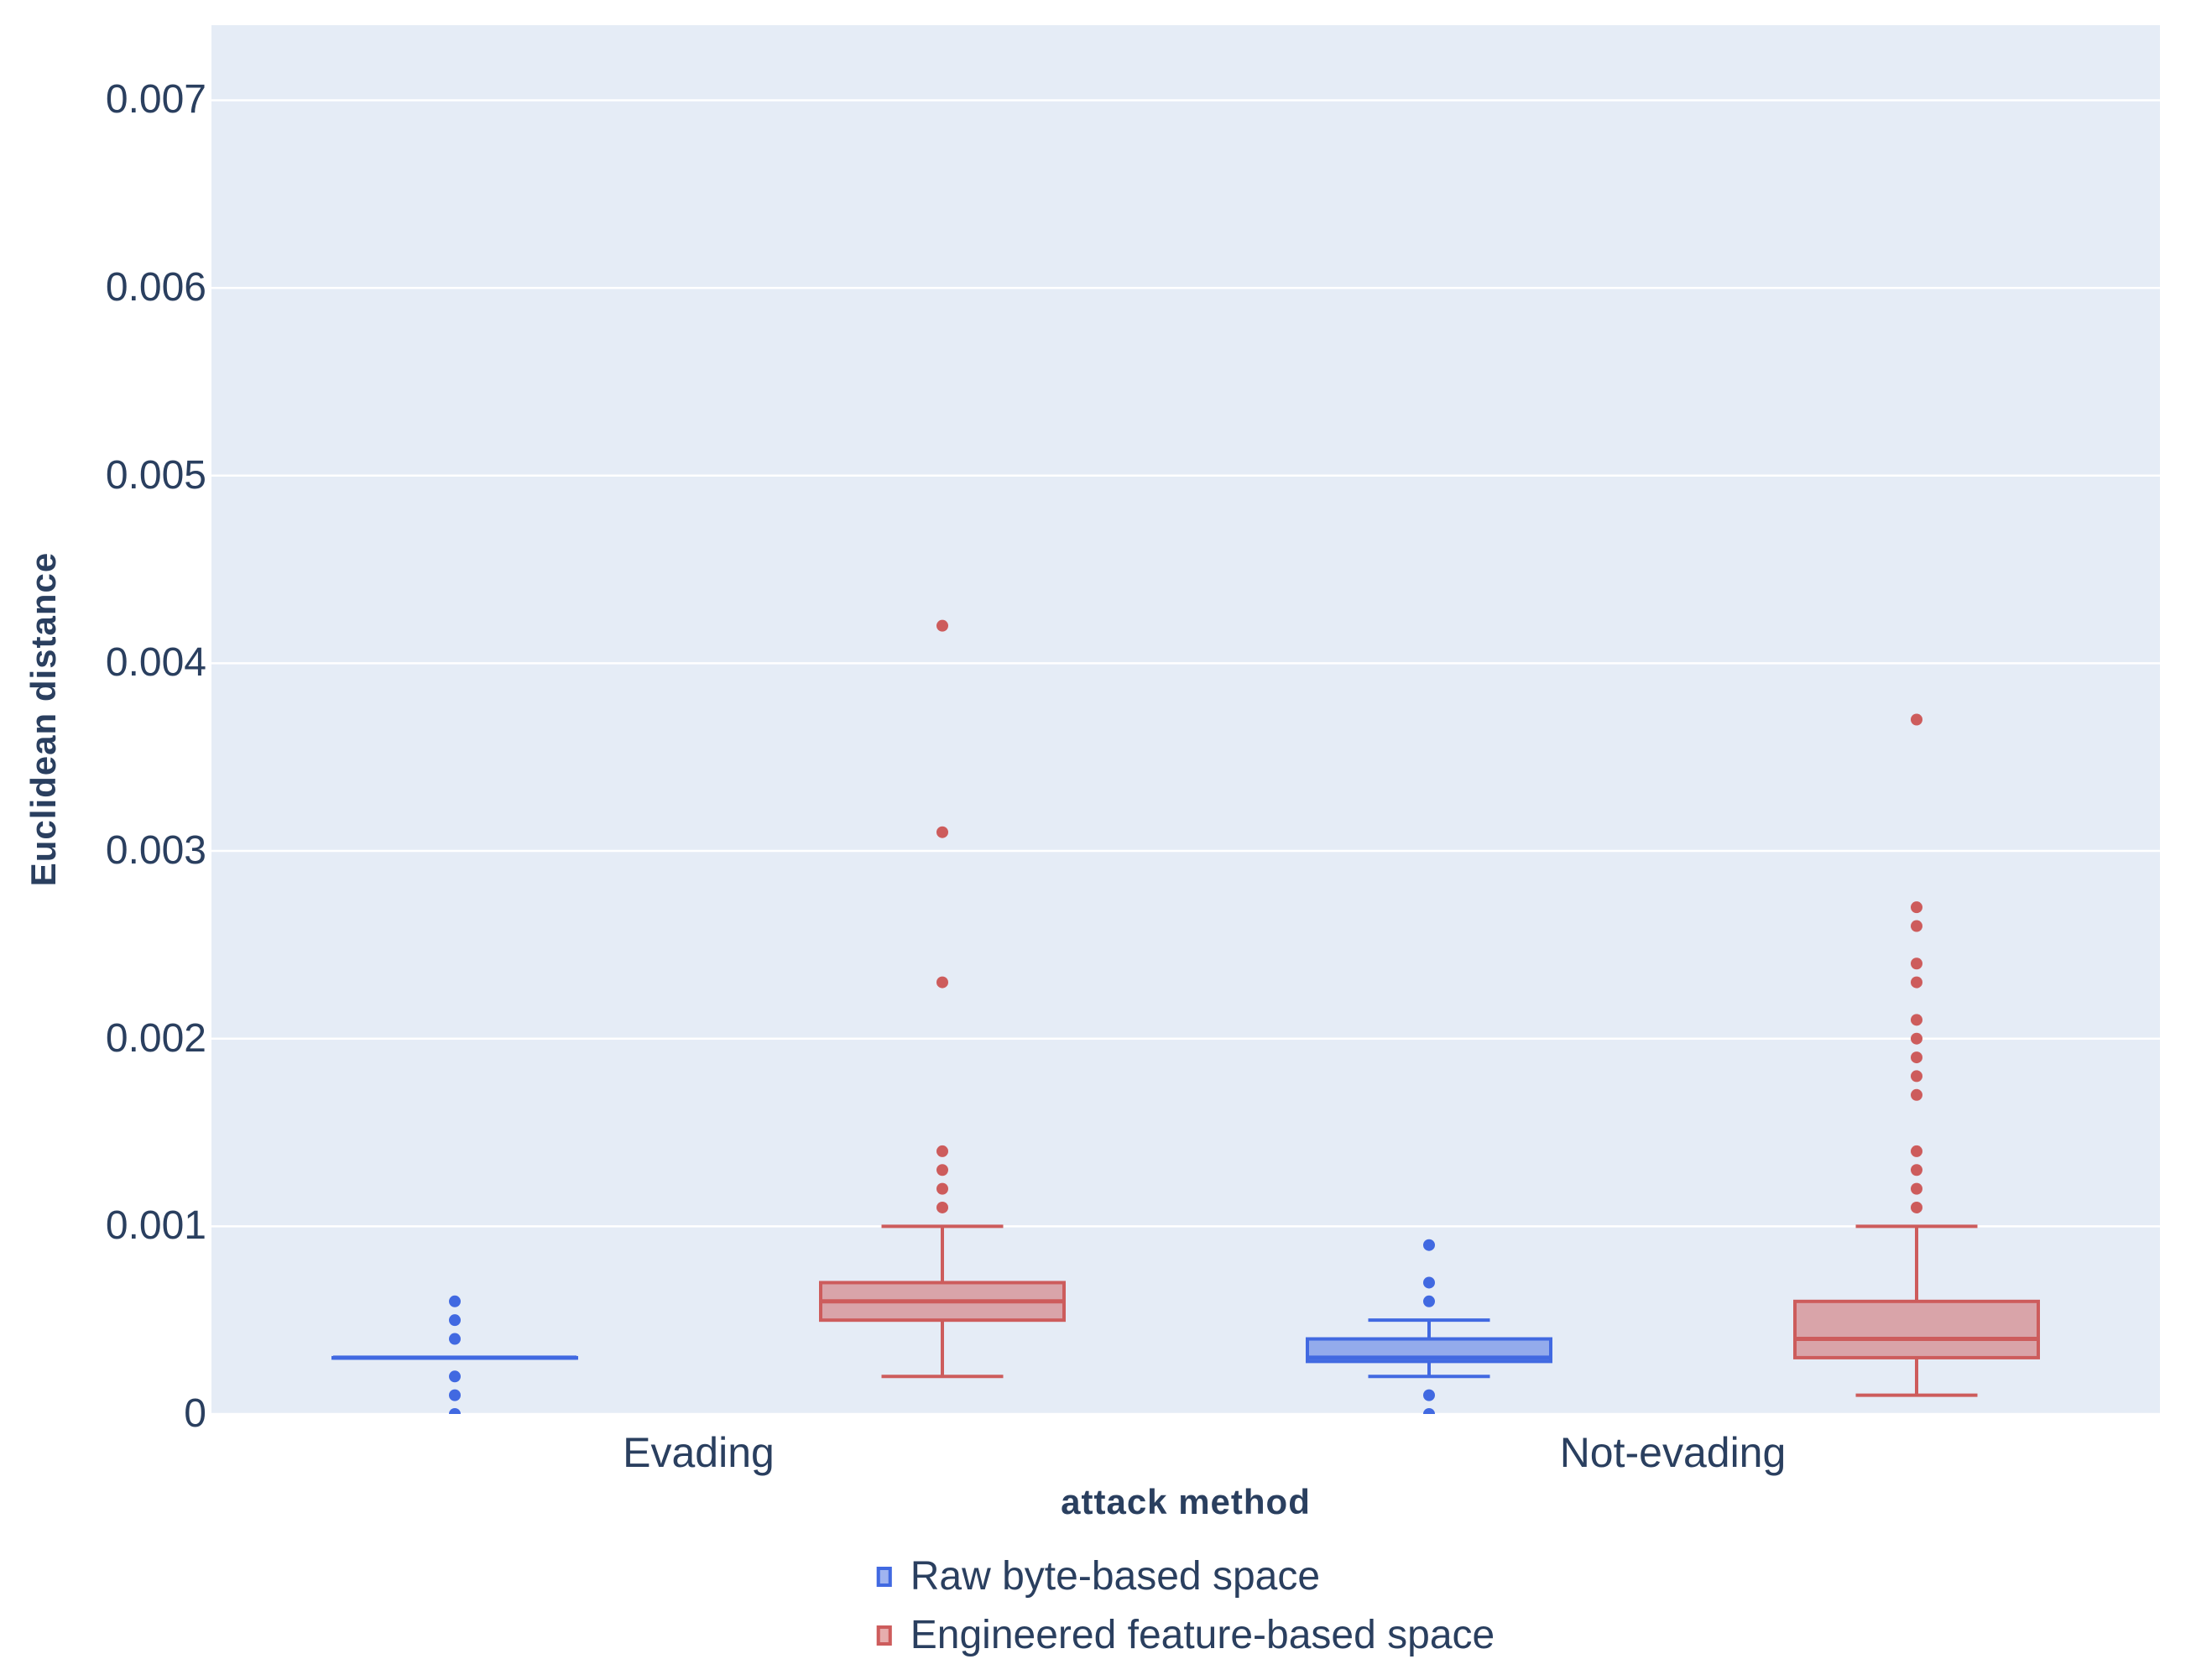 The width and height of the screenshot is (2191, 1680). Describe the element at coordinates (1429, 1329) in the screenshot. I see `box-group-raw-not-evading` at that location.